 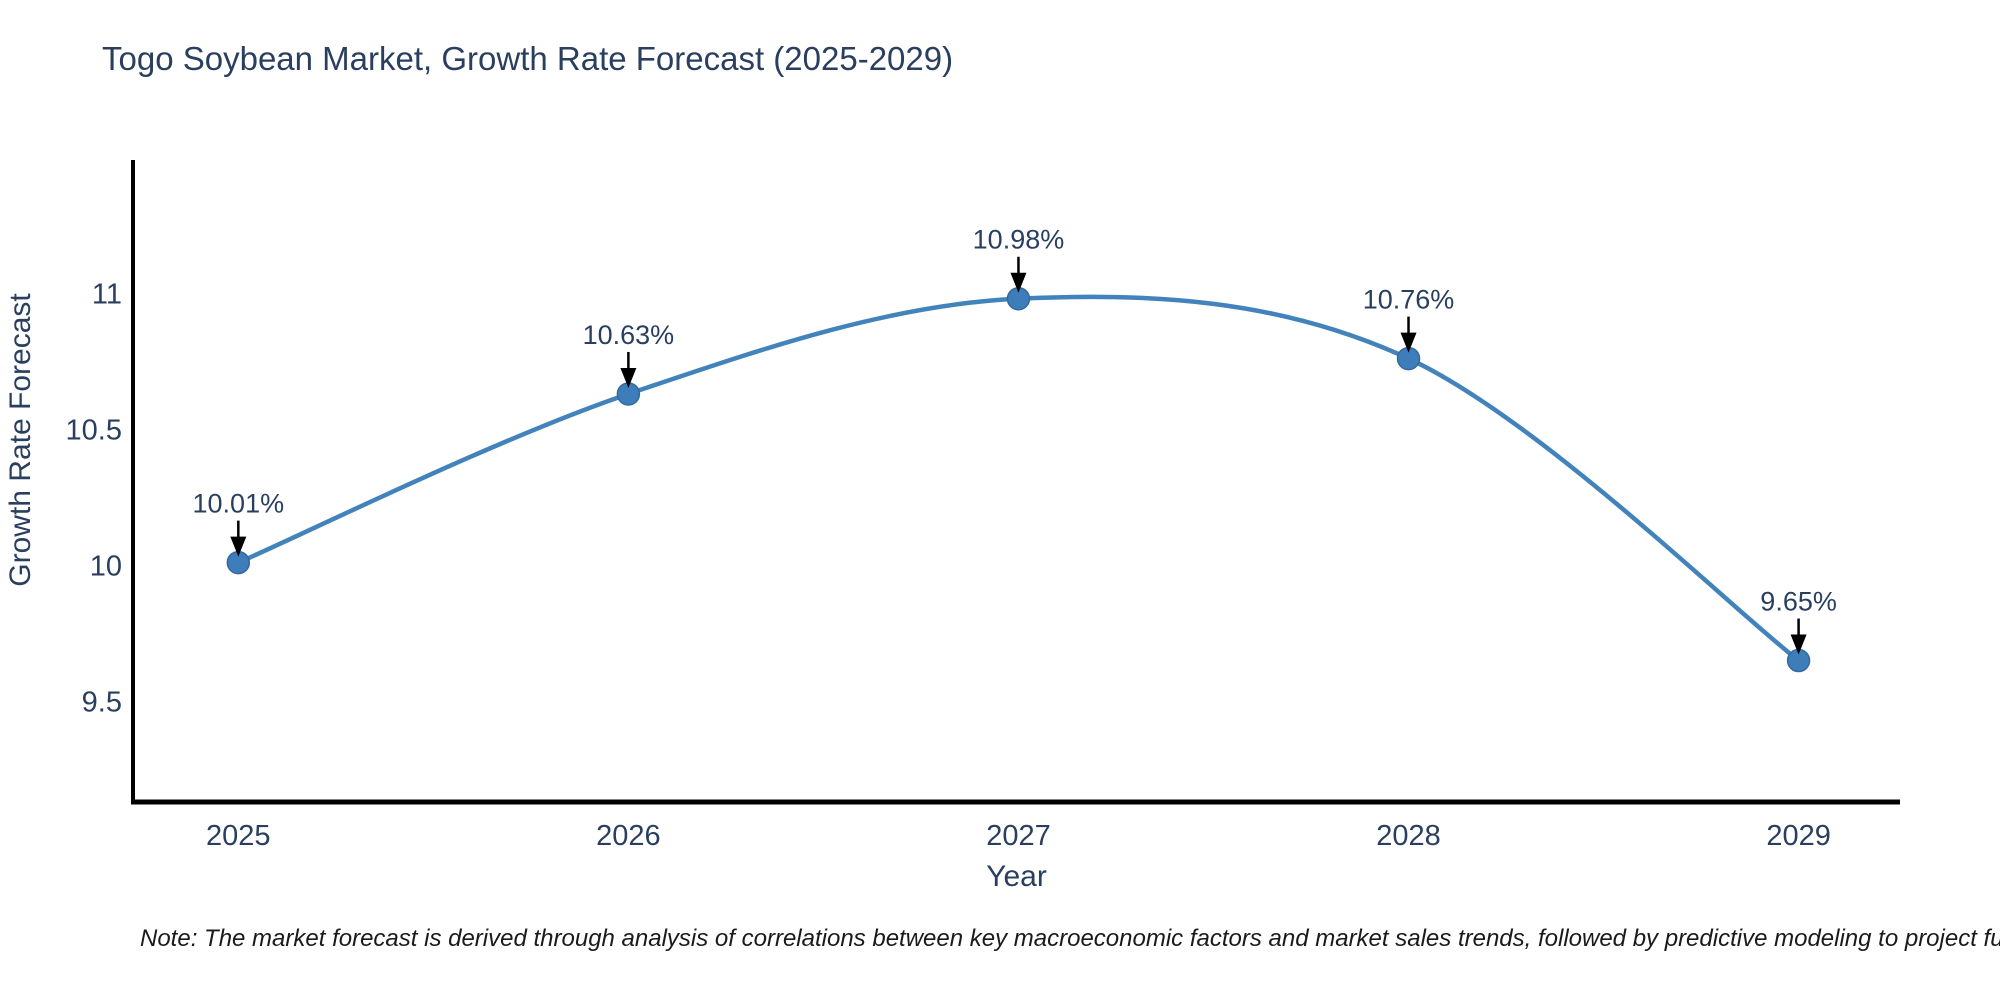 What do you see at coordinates (106, 566) in the screenshot?
I see `y-tick-label: 10` at bounding box center [106, 566].